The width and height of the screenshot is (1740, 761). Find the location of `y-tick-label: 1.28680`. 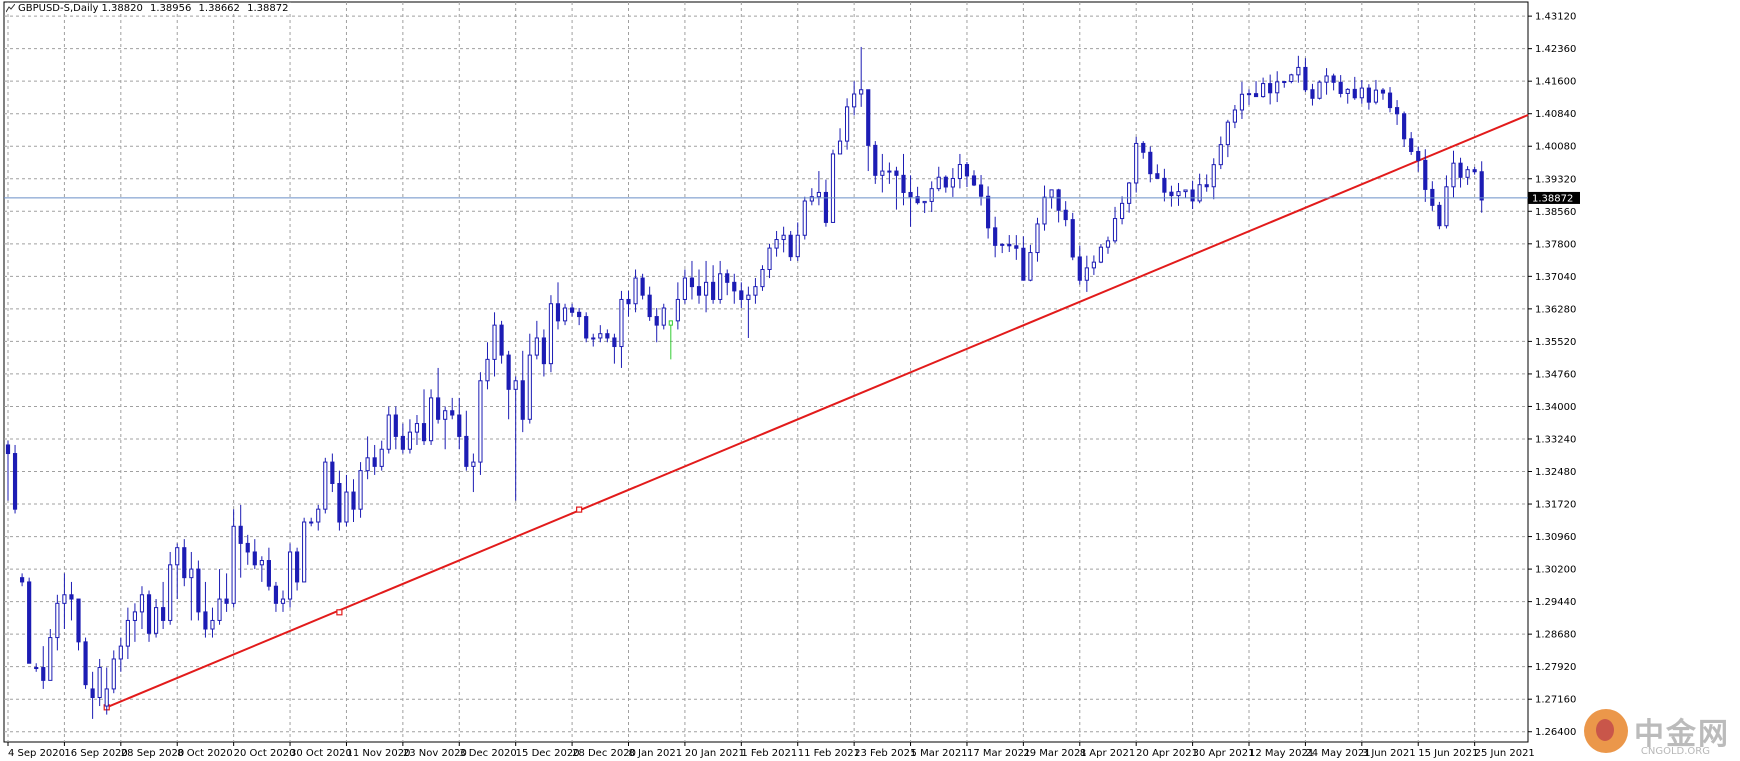

y-tick-label: 1.28680 is located at coordinates (1555, 635).